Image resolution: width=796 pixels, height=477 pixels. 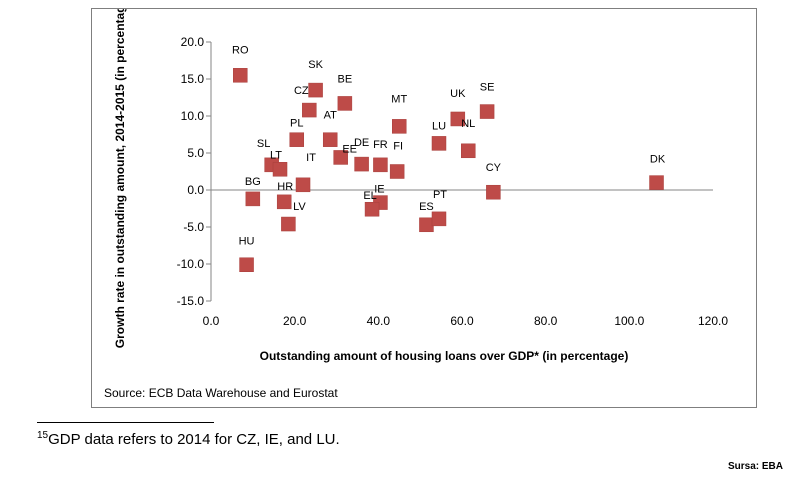 I want to click on footnote-divider, so click(x=125, y=422).